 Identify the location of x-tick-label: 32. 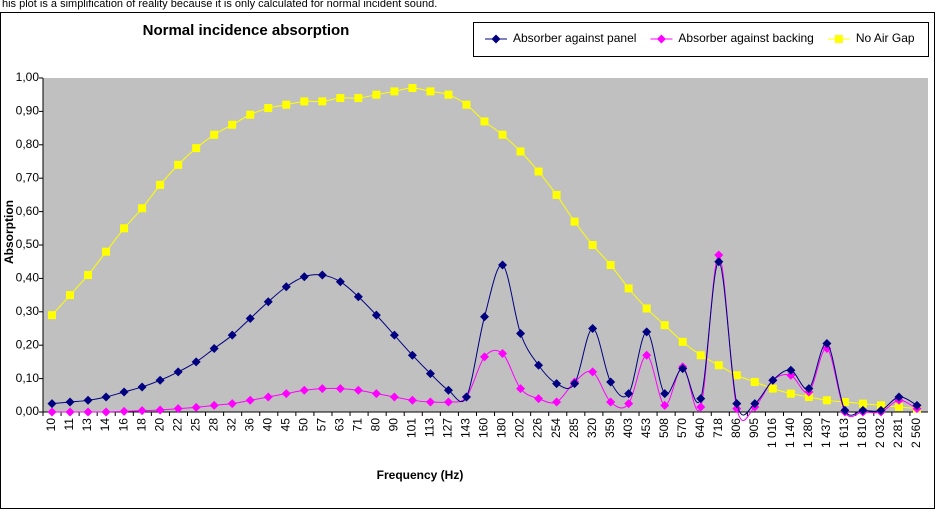
(231, 425).